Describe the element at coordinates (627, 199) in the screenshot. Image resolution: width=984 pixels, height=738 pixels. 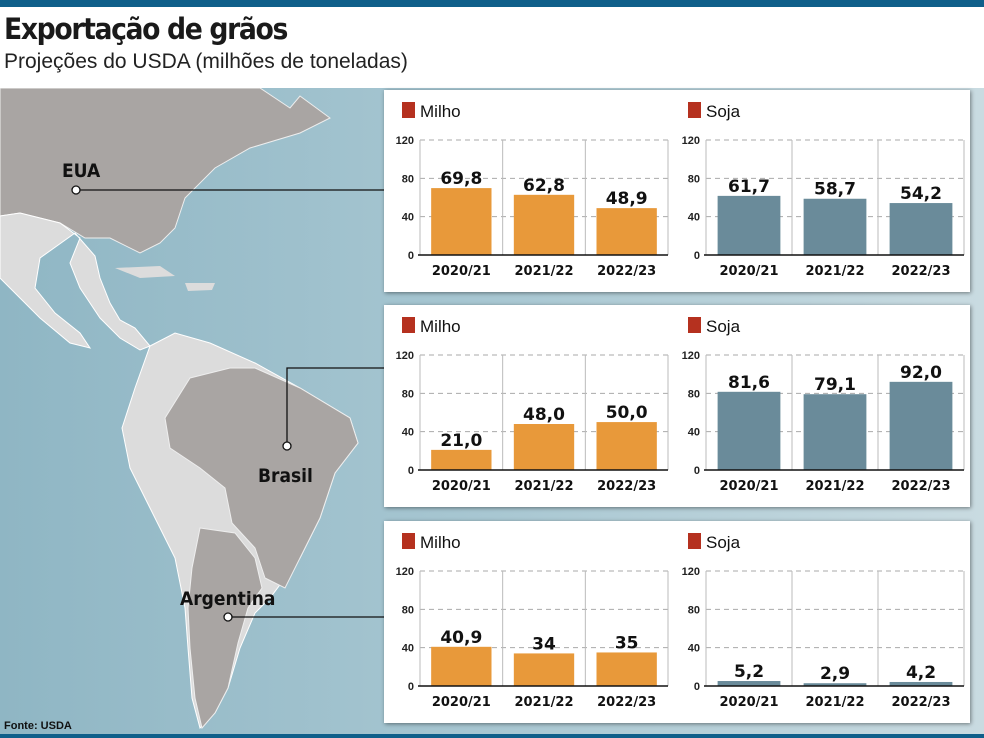
I see `data-label: 48,9` at that location.